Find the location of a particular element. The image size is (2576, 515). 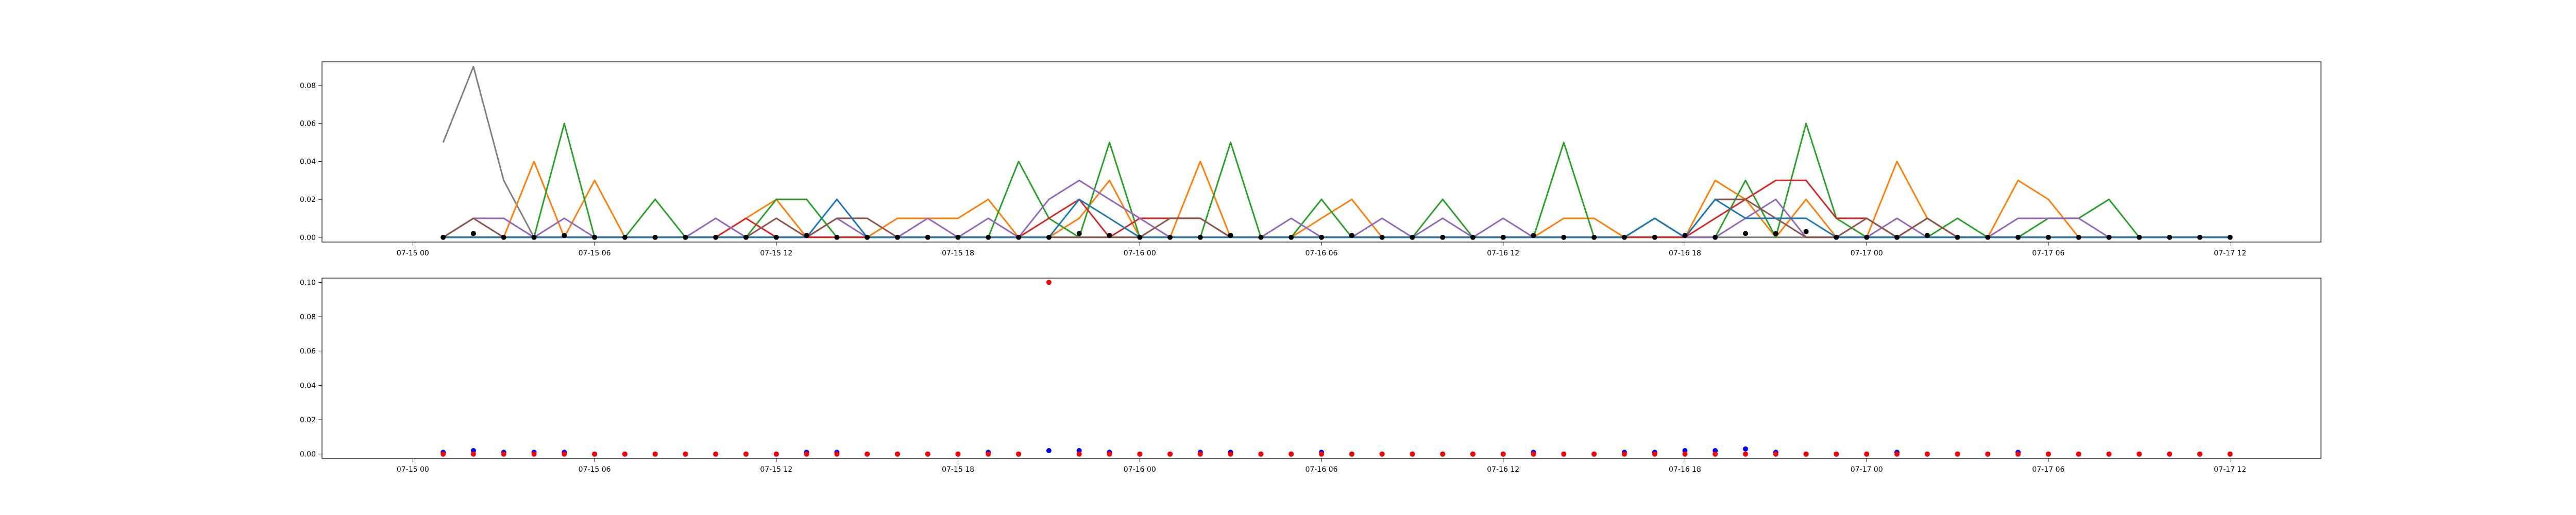

y-tick-label: 0.00 is located at coordinates (308, 455).